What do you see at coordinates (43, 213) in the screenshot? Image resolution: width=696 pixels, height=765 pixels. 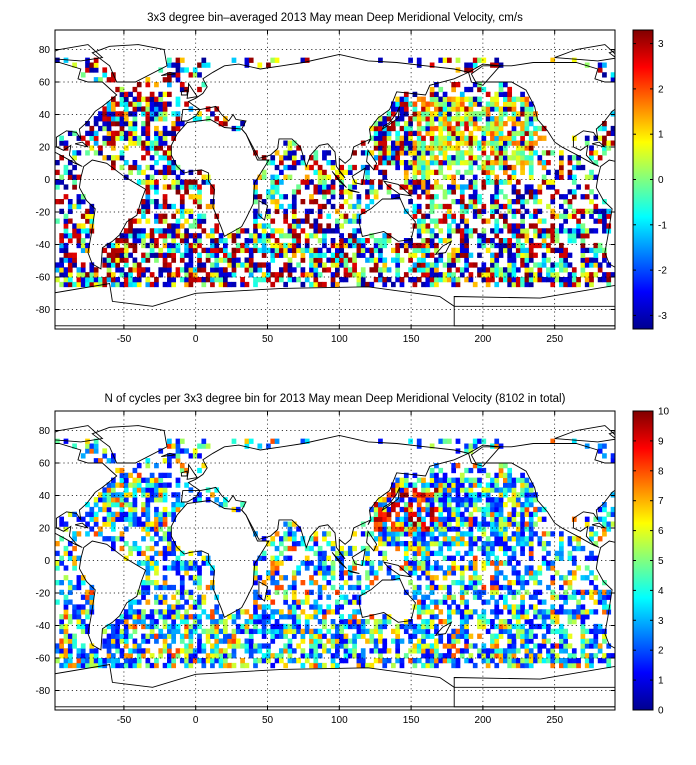 I see `y-tick-label: -20` at bounding box center [43, 213].